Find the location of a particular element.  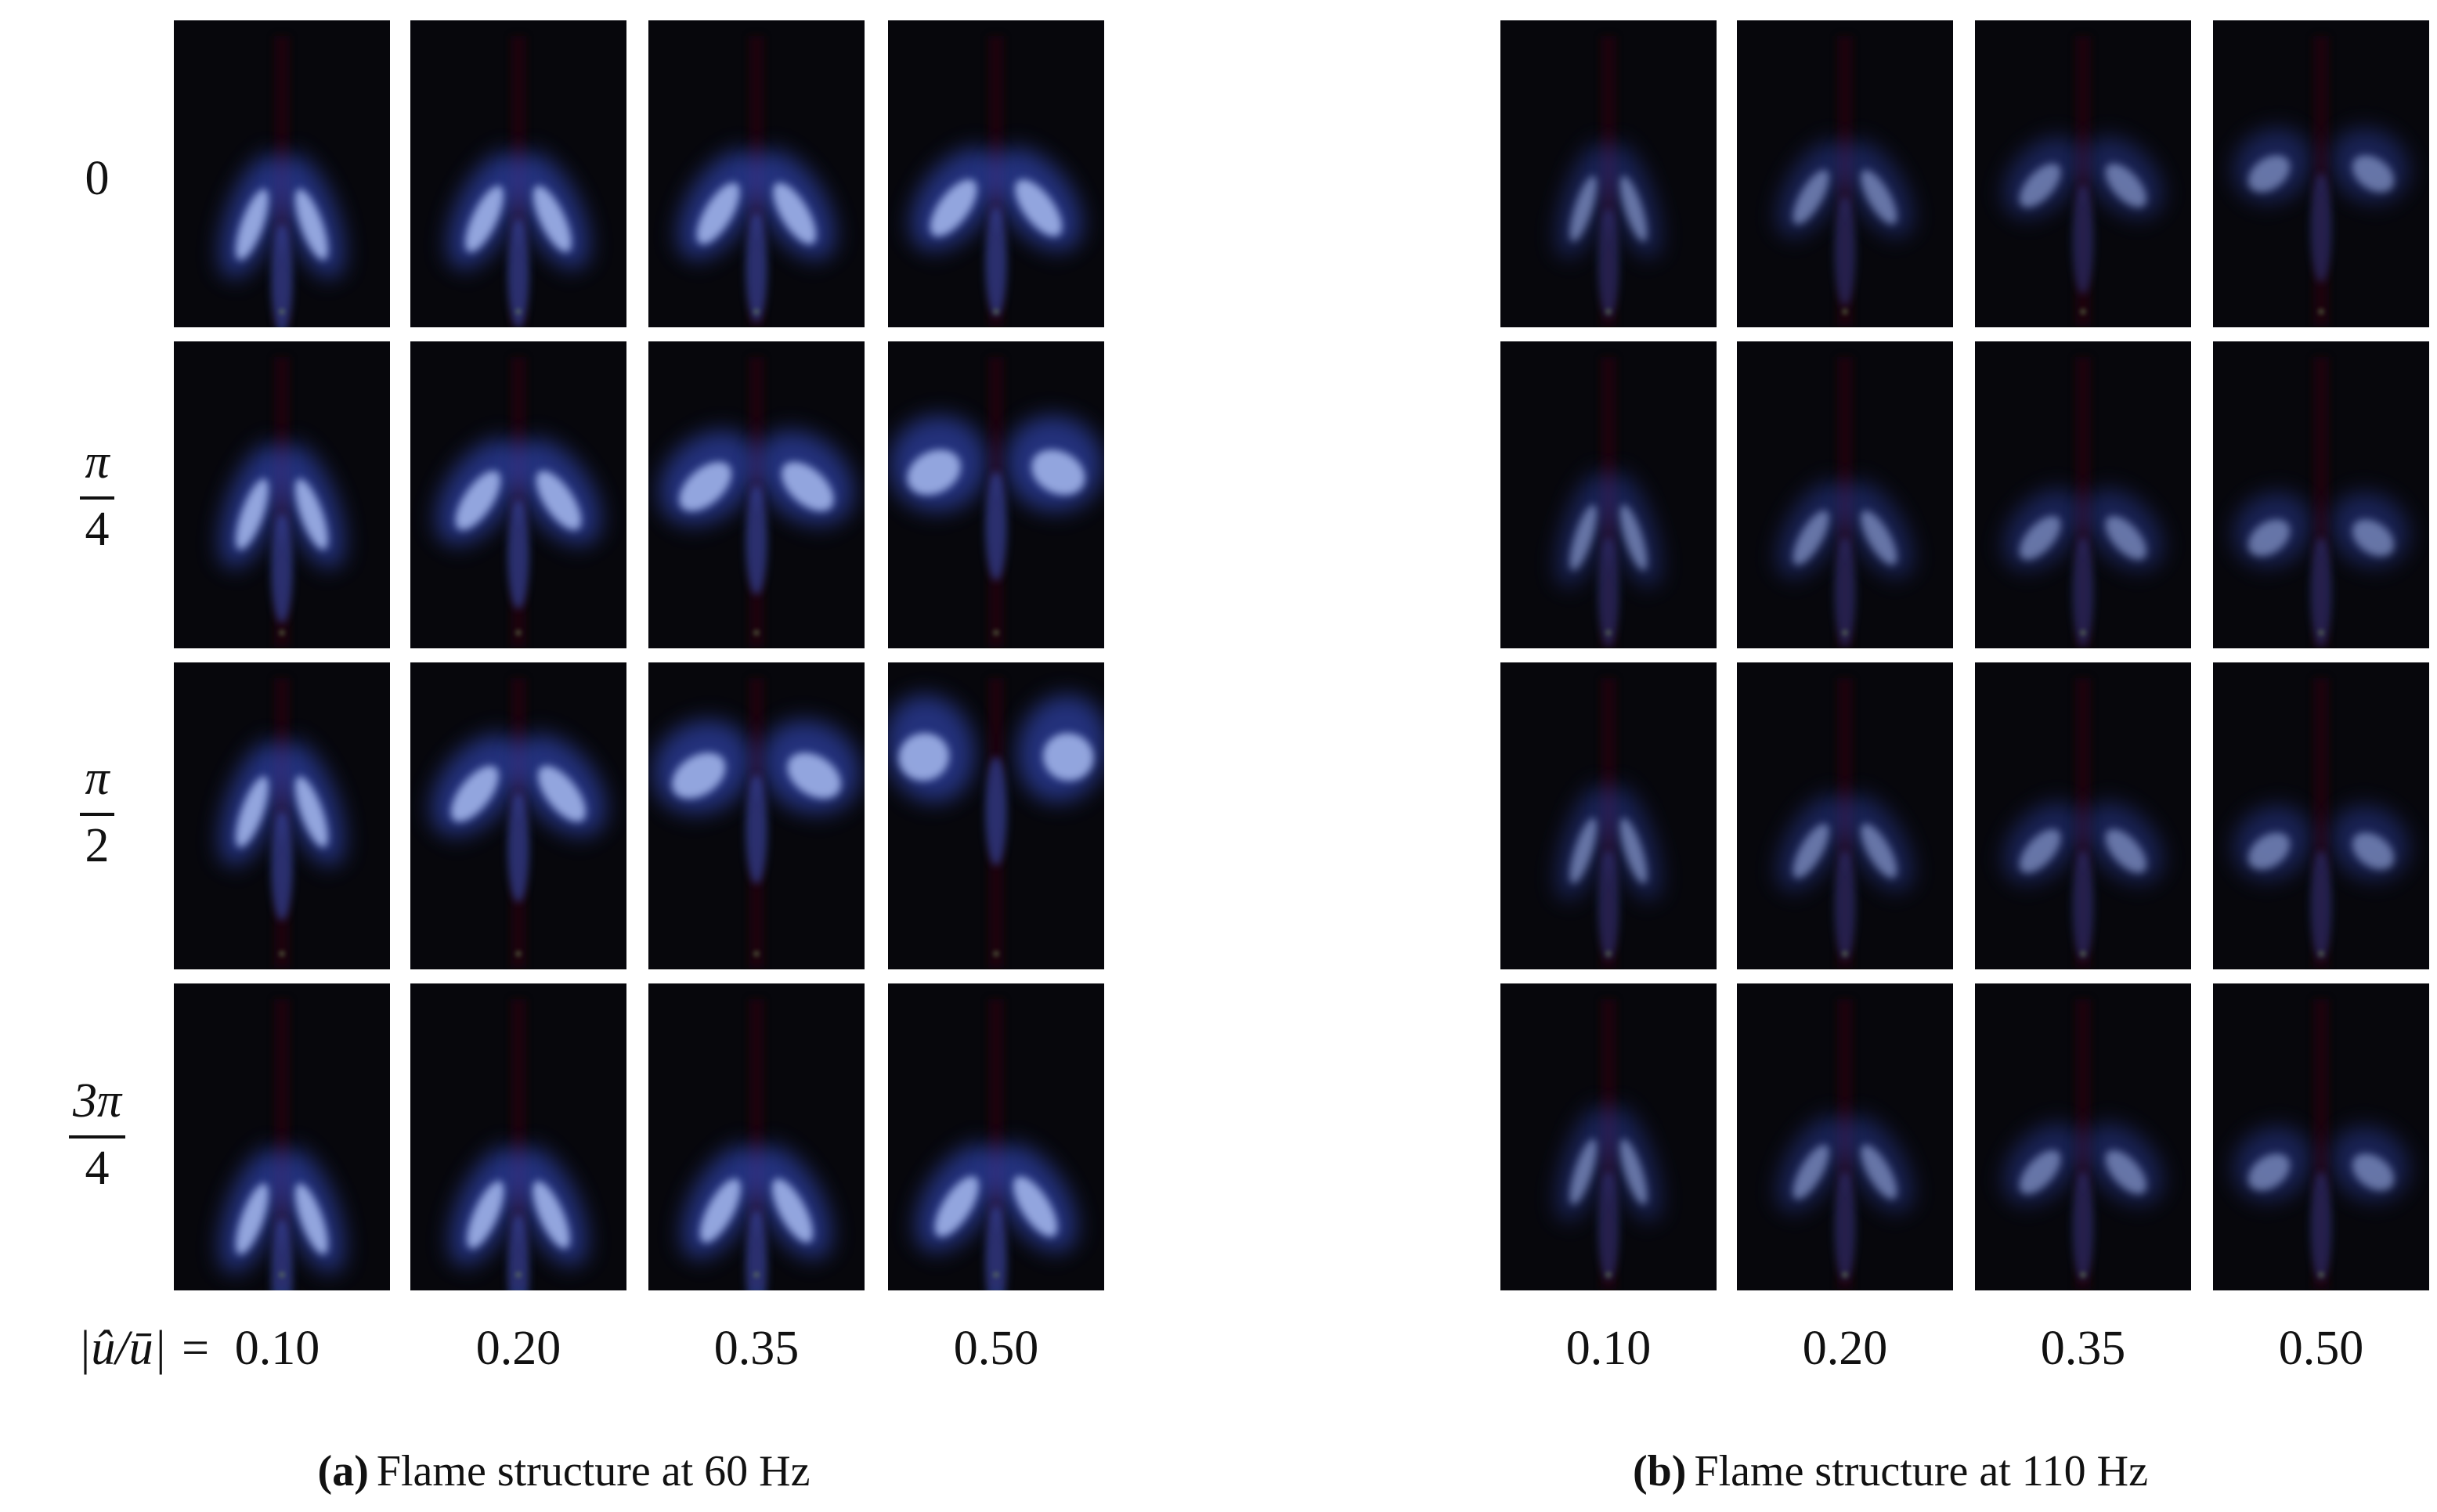

caption-text: Flame structure at 60 Hz is located at coordinates (594, 1471).